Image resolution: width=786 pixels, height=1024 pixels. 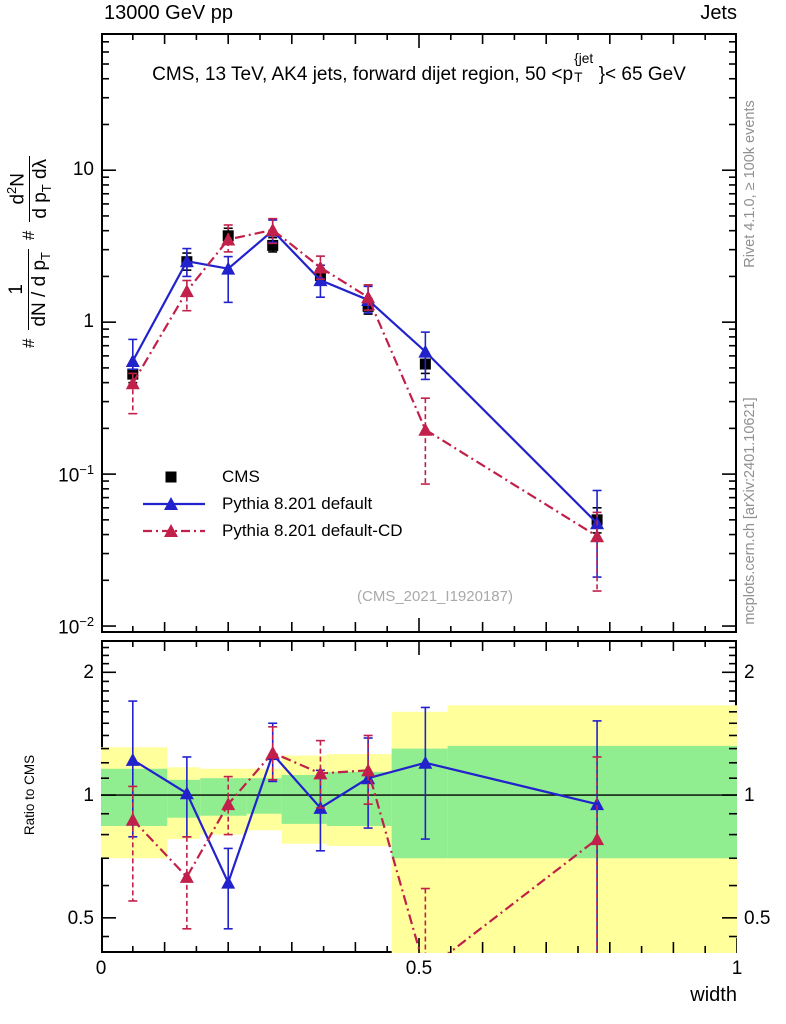 What do you see at coordinates (241, 476) in the screenshot?
I see `legend-label: CMS` at bounding box center [241, 476].